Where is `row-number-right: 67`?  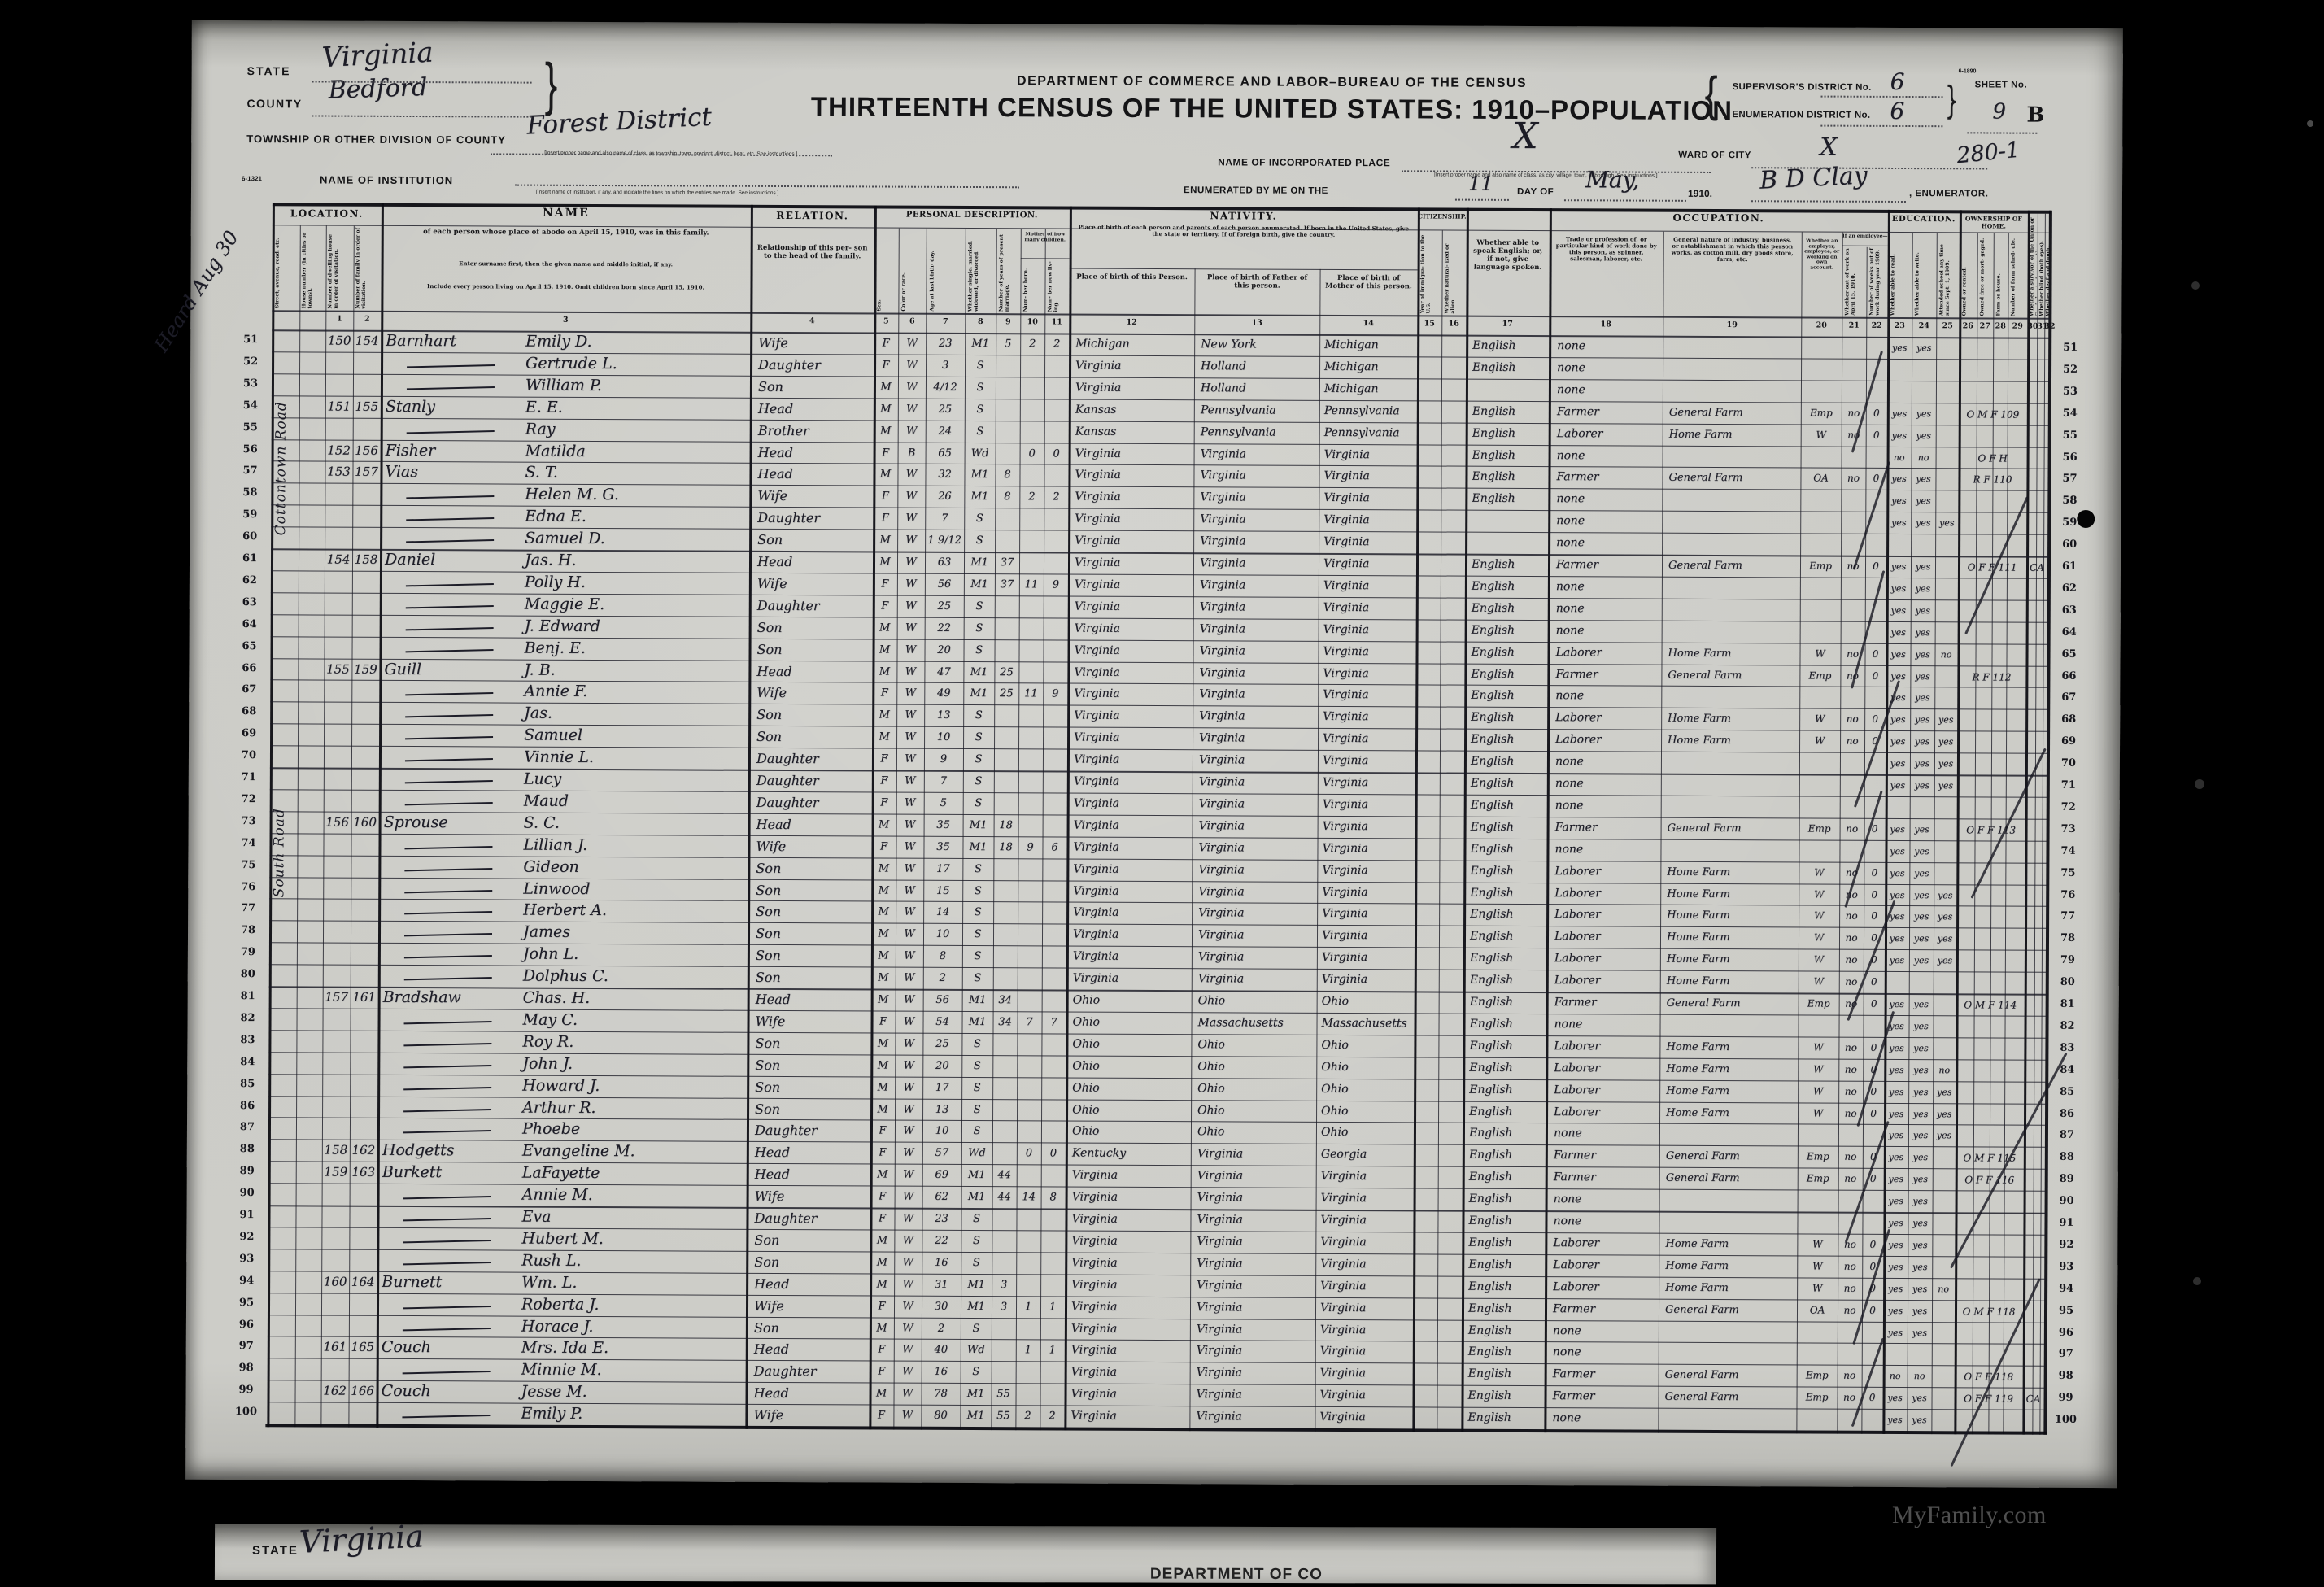
row-number-right: 67 is located at coordinates (2069, 697).